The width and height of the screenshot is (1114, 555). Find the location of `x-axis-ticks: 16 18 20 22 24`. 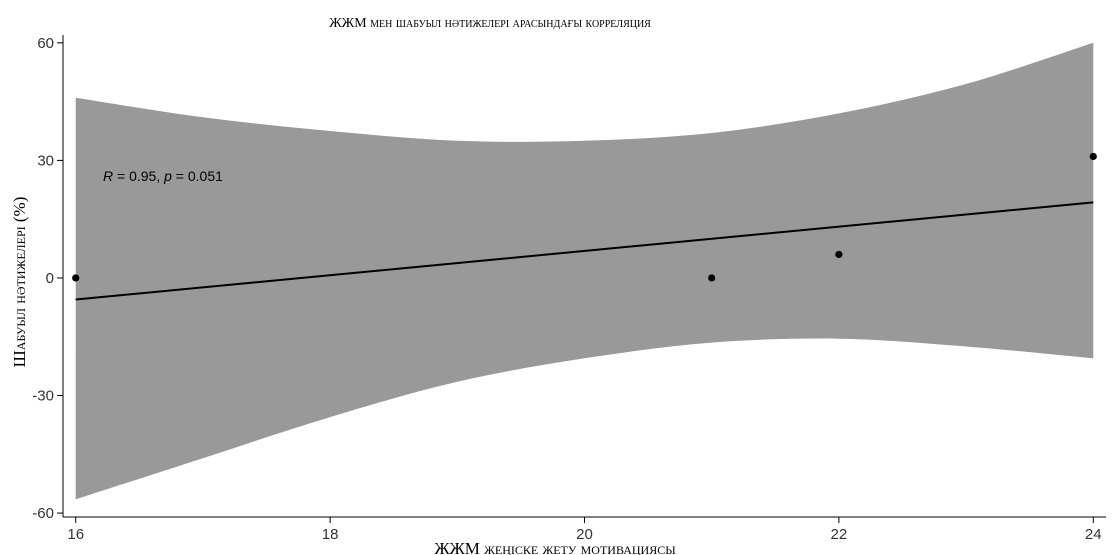

x-axis-ticks: 16 18 20 22 24 is located at coordinates (584, 530).